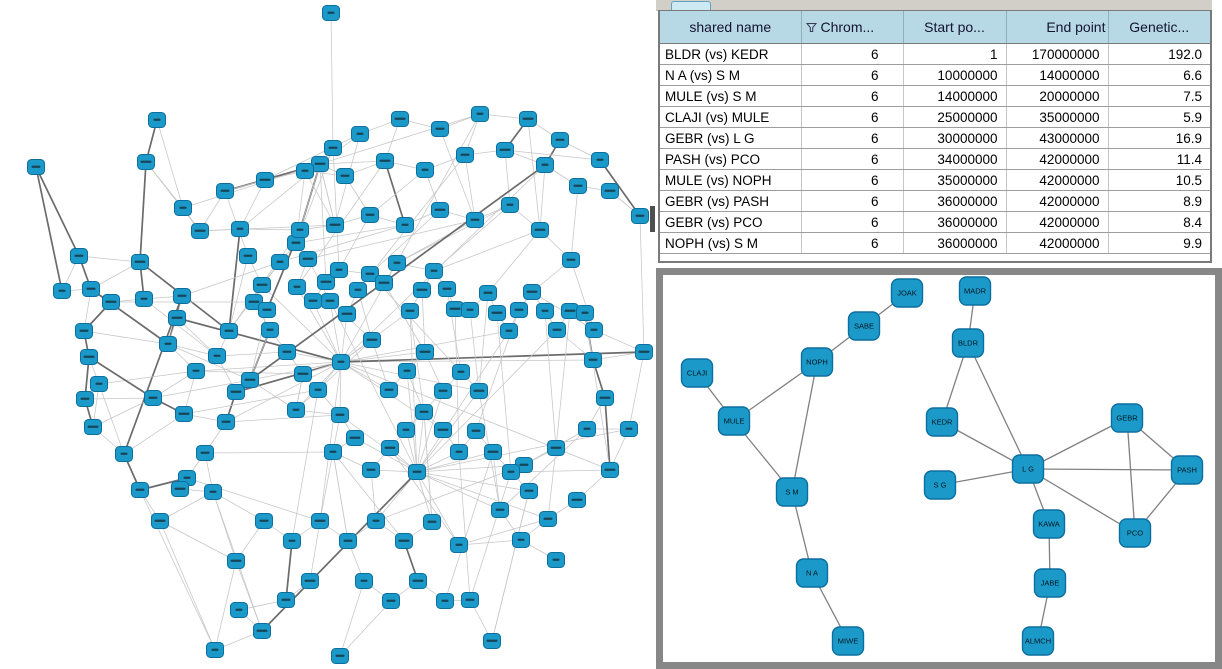 Image resolution: width=1222 pixels, height=669 pixels. Describe the element at coordinates (1038, 641) in the screenshot. I see `node-almch: ALMCH` at that location.